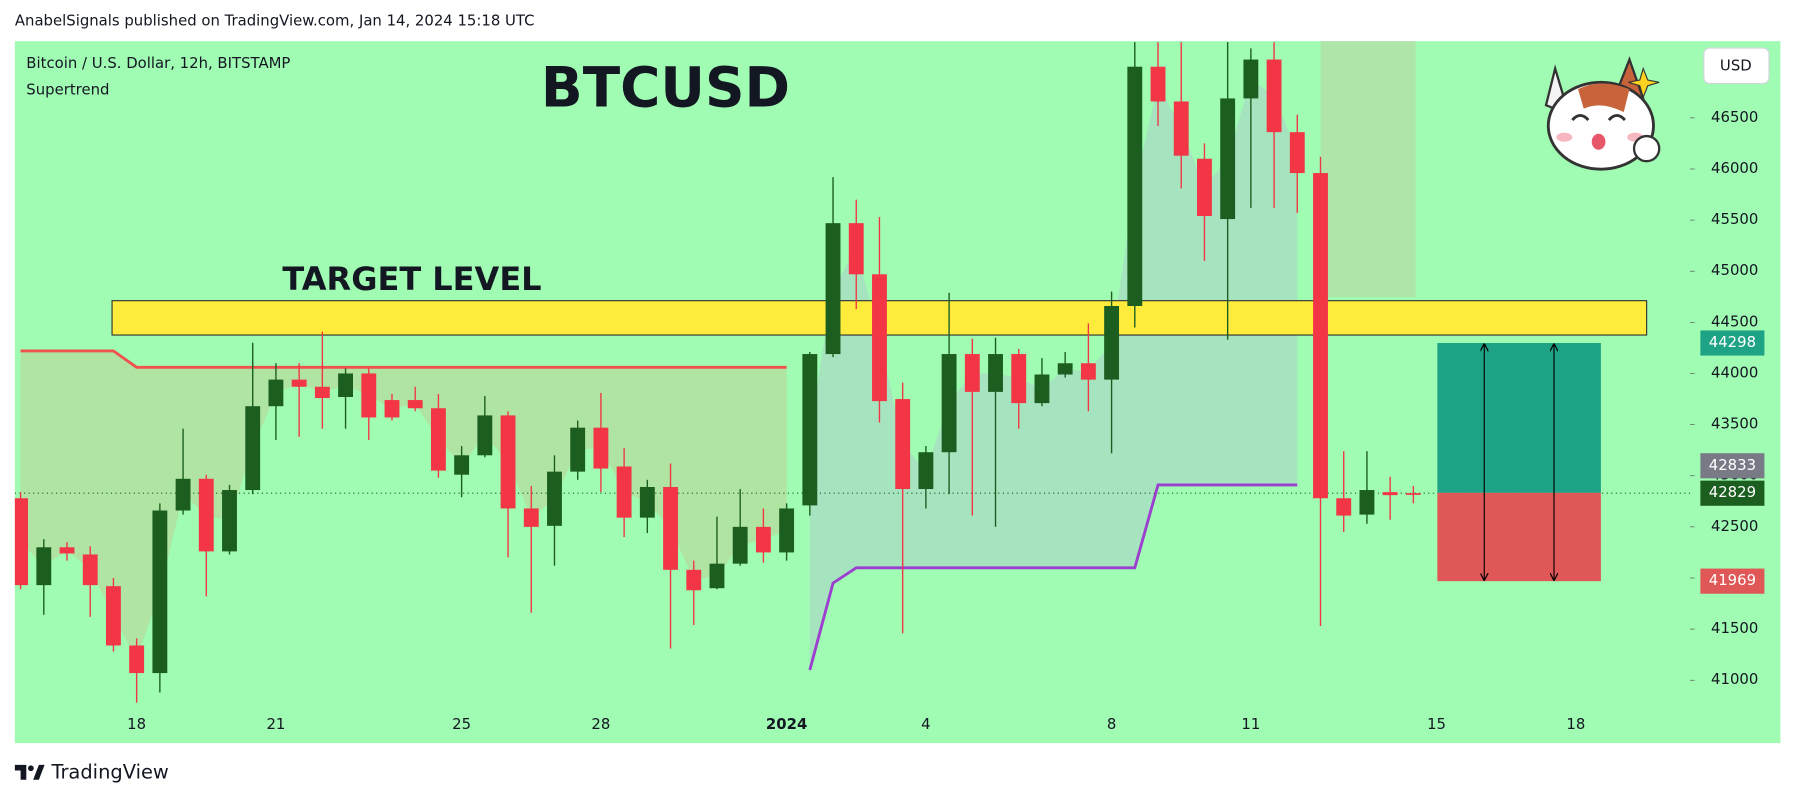 This screenshot has width=1793, height=798. What do you see at coordinates (1734, 168) in the screenshot?
I see `y-tick-label: 46000` at bounding box center [1734, 168].